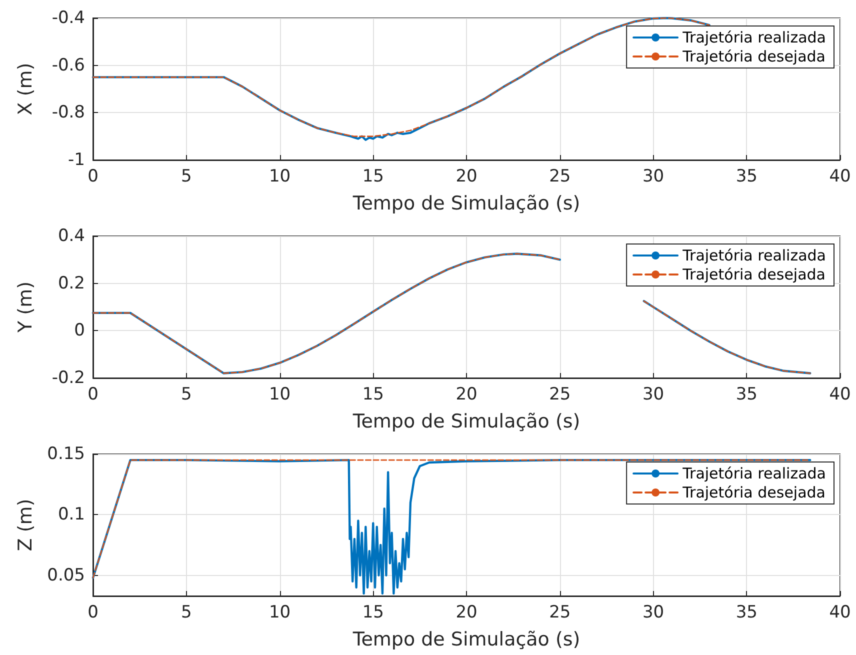  What do you see at coordinates (71, 236) in the screenshot?
I see `y-tick-label: 0.4` at bounding box center [71, 236].